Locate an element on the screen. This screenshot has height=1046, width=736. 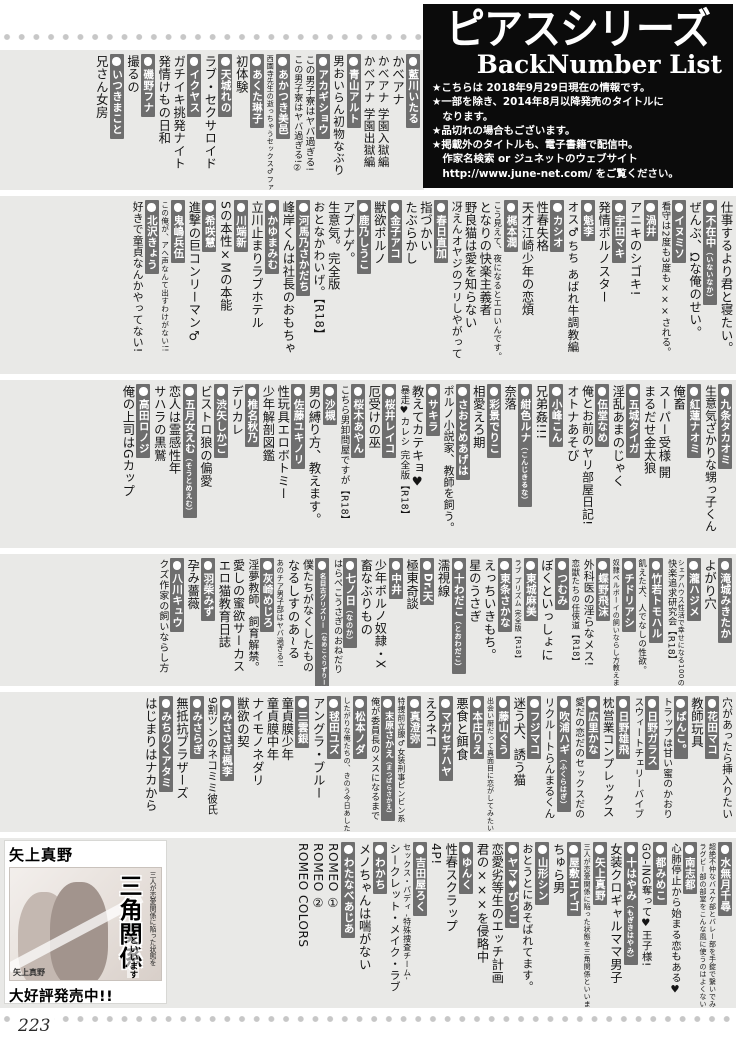
book-title: 飢えた犬、人でなしの性欲。 is located at coordinates (642, 617).